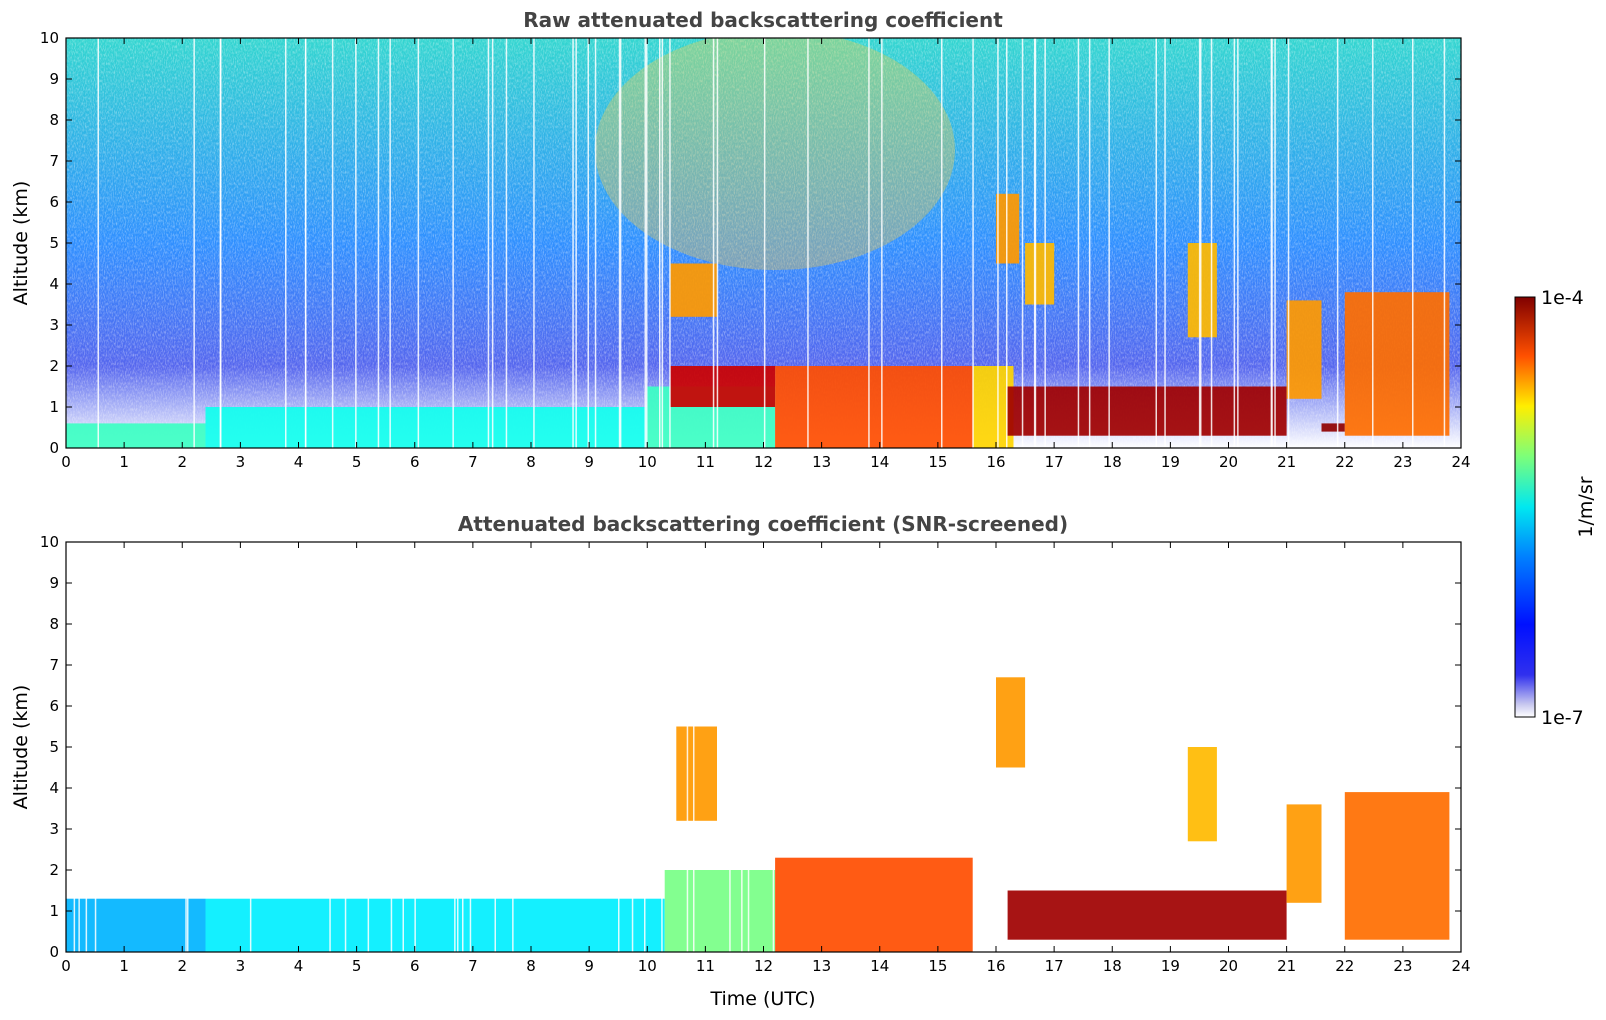 Image resolution: width=1606 pixels, height=1020 pixels. Describe the element at coordinates (54, 583) in the screenshot. I see `y-tick-label: 9` at that location.